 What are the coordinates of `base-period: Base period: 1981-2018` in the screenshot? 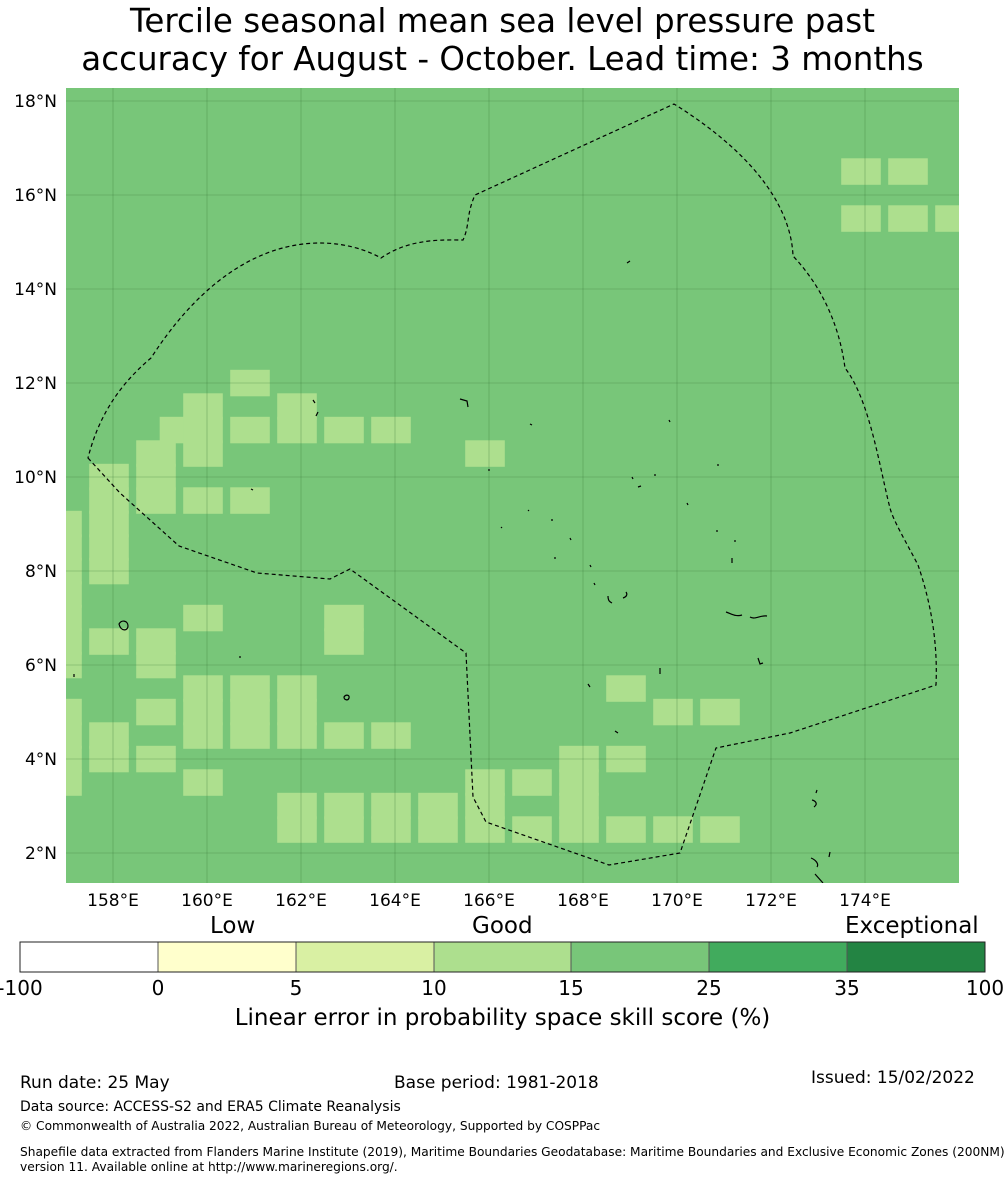 It's located at (496, 1083).